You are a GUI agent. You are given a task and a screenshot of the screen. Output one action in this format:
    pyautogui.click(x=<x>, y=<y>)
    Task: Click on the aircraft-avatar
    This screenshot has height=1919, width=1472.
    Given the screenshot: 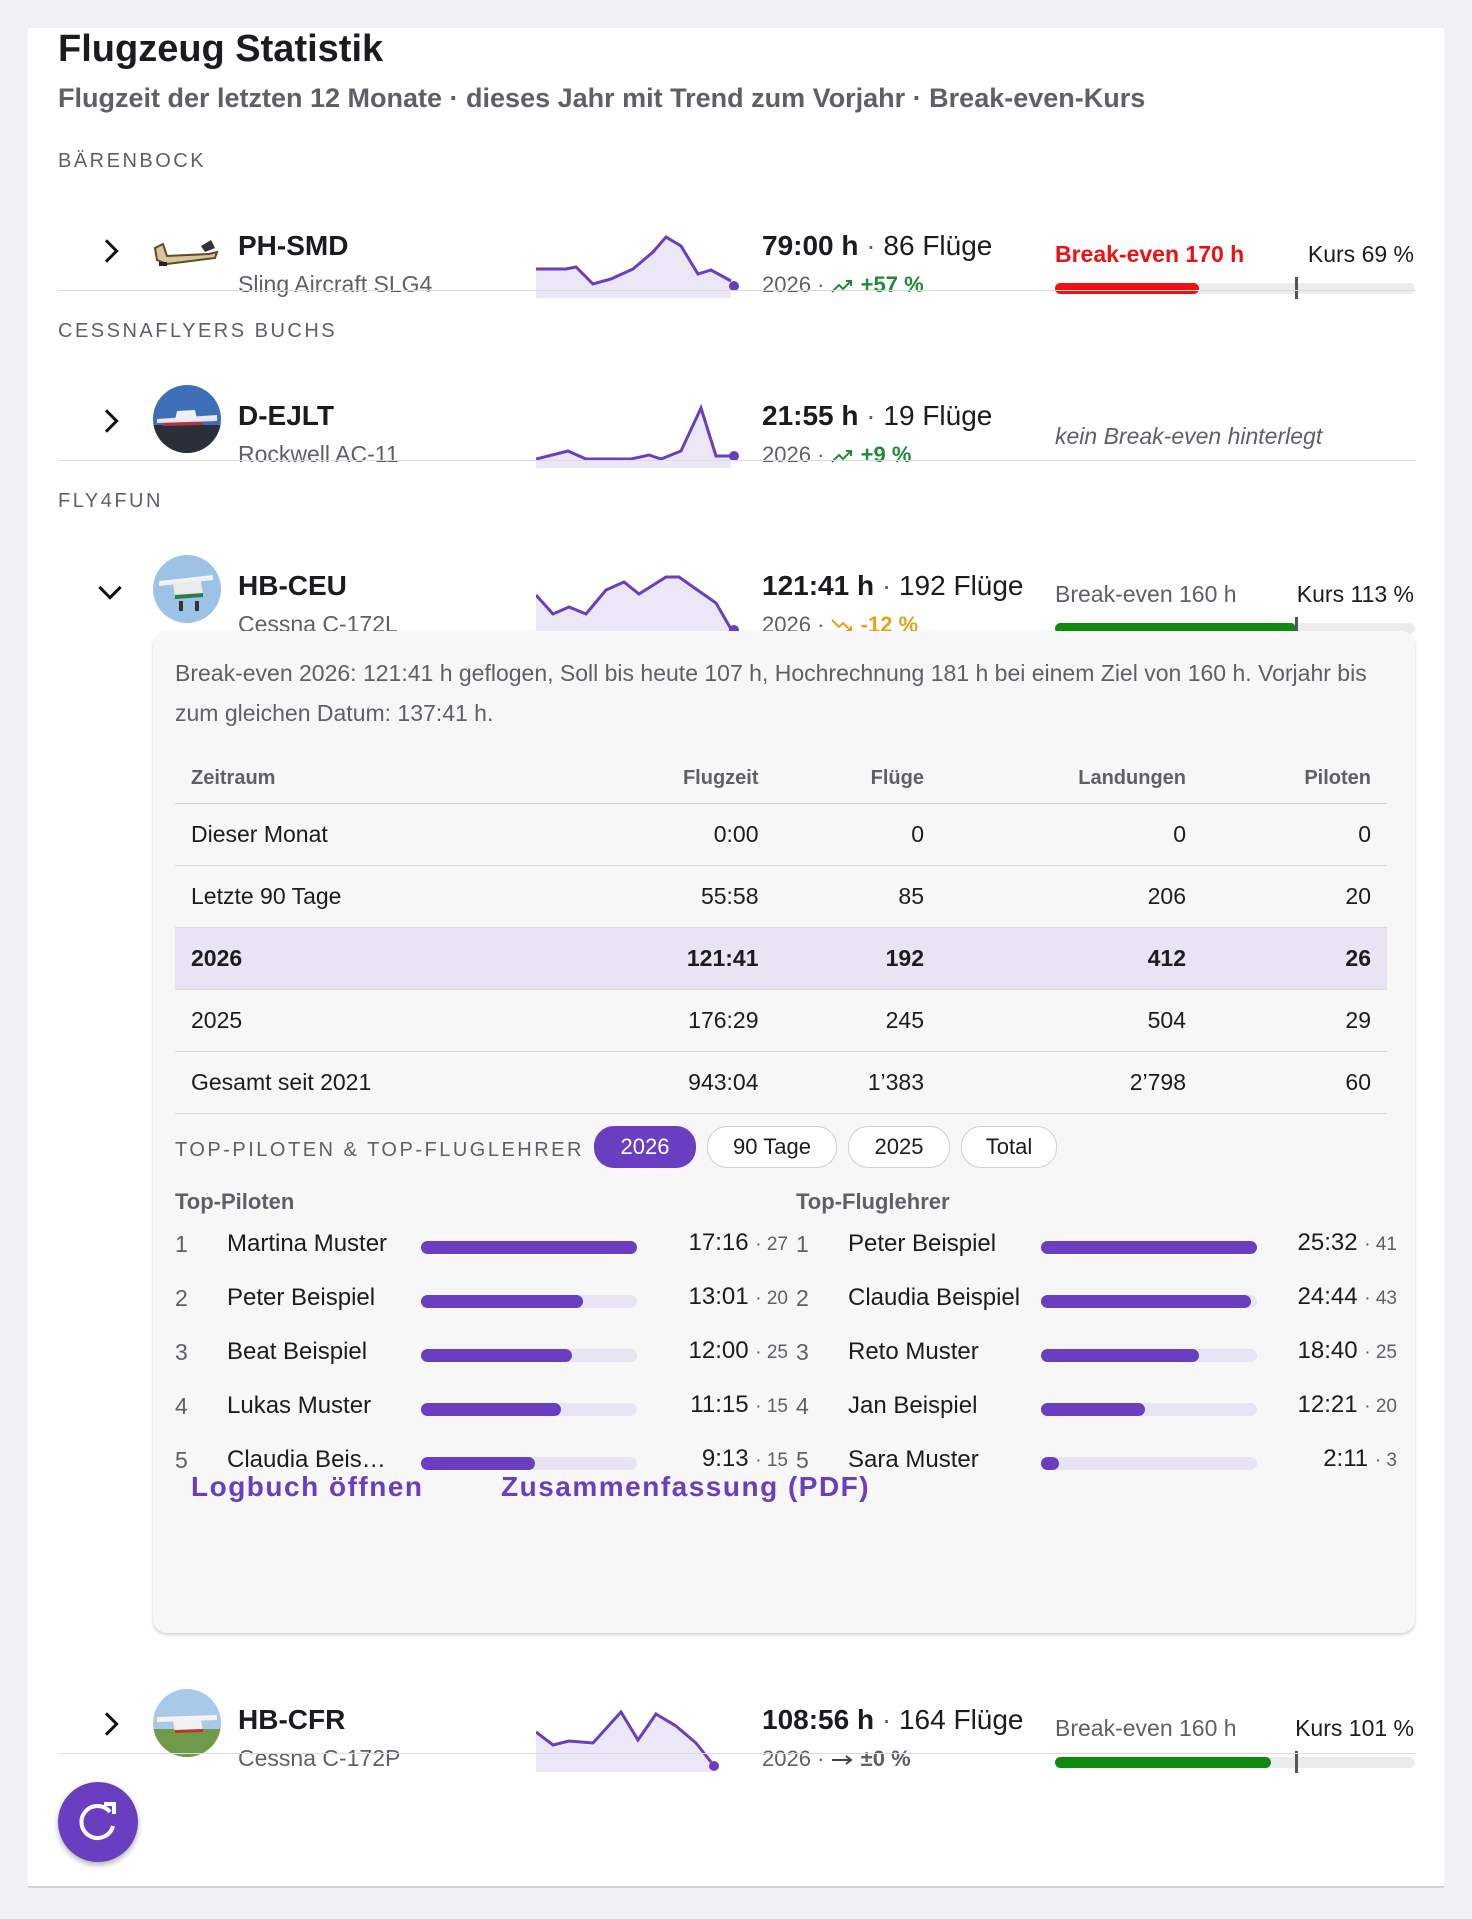 What is the action you would take?
    pyautogui.click(x=187, y=419)
    